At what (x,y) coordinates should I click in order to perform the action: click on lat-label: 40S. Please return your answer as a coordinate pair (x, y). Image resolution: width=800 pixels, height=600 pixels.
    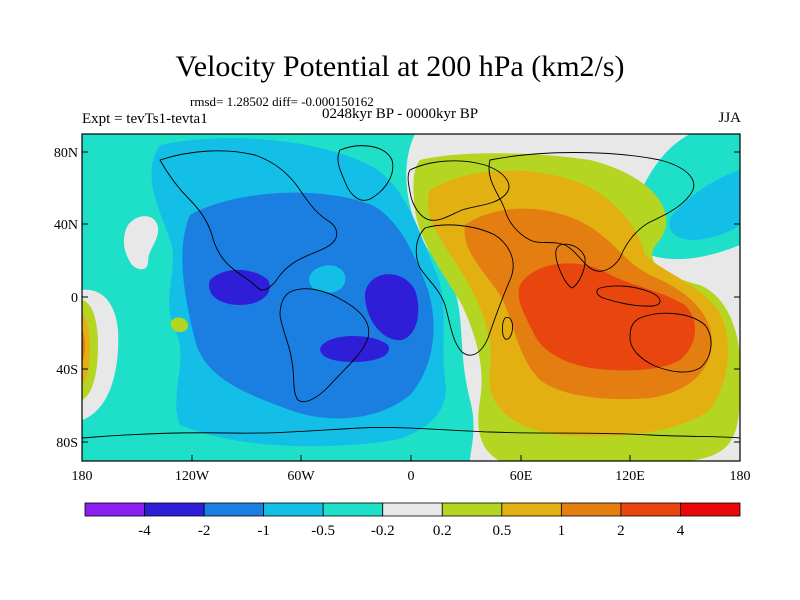
    Looking at the image, I should click on (67, 370).